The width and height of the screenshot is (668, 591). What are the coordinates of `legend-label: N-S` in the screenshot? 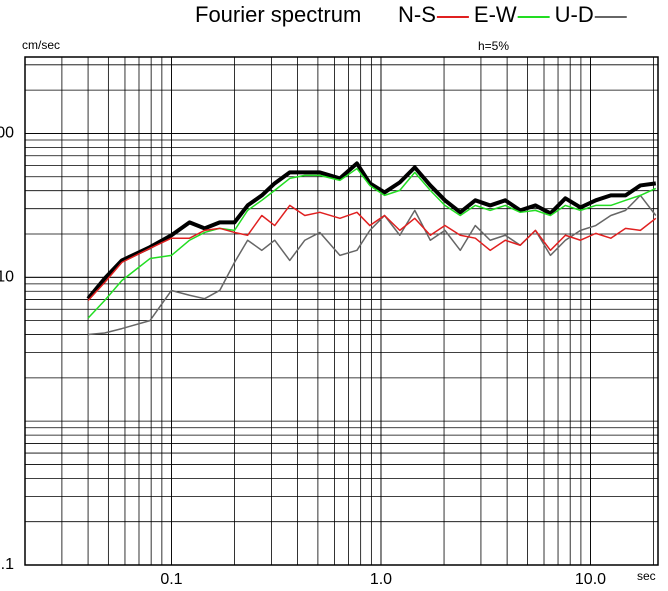 It's located at (417, 14).